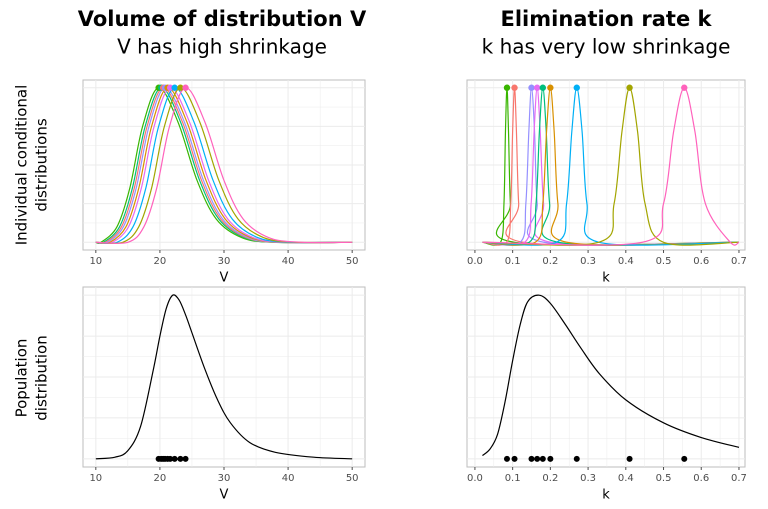  I want to click on row-label-line: Individual conditional, so click(22, 165).